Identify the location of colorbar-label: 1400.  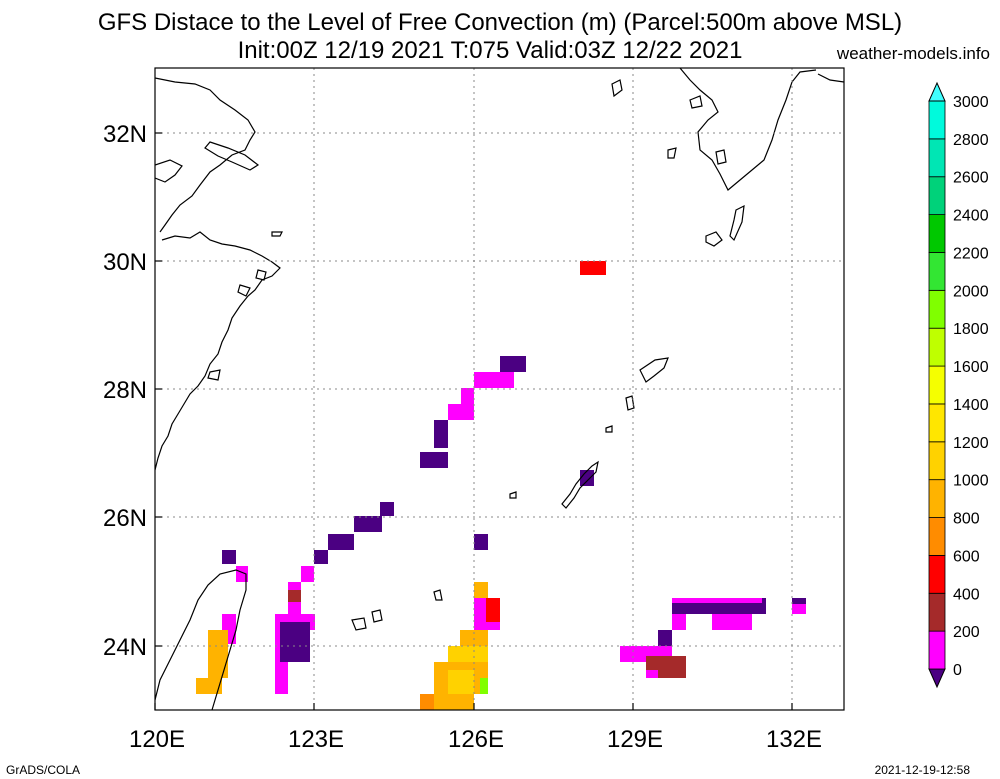
(971, 405).